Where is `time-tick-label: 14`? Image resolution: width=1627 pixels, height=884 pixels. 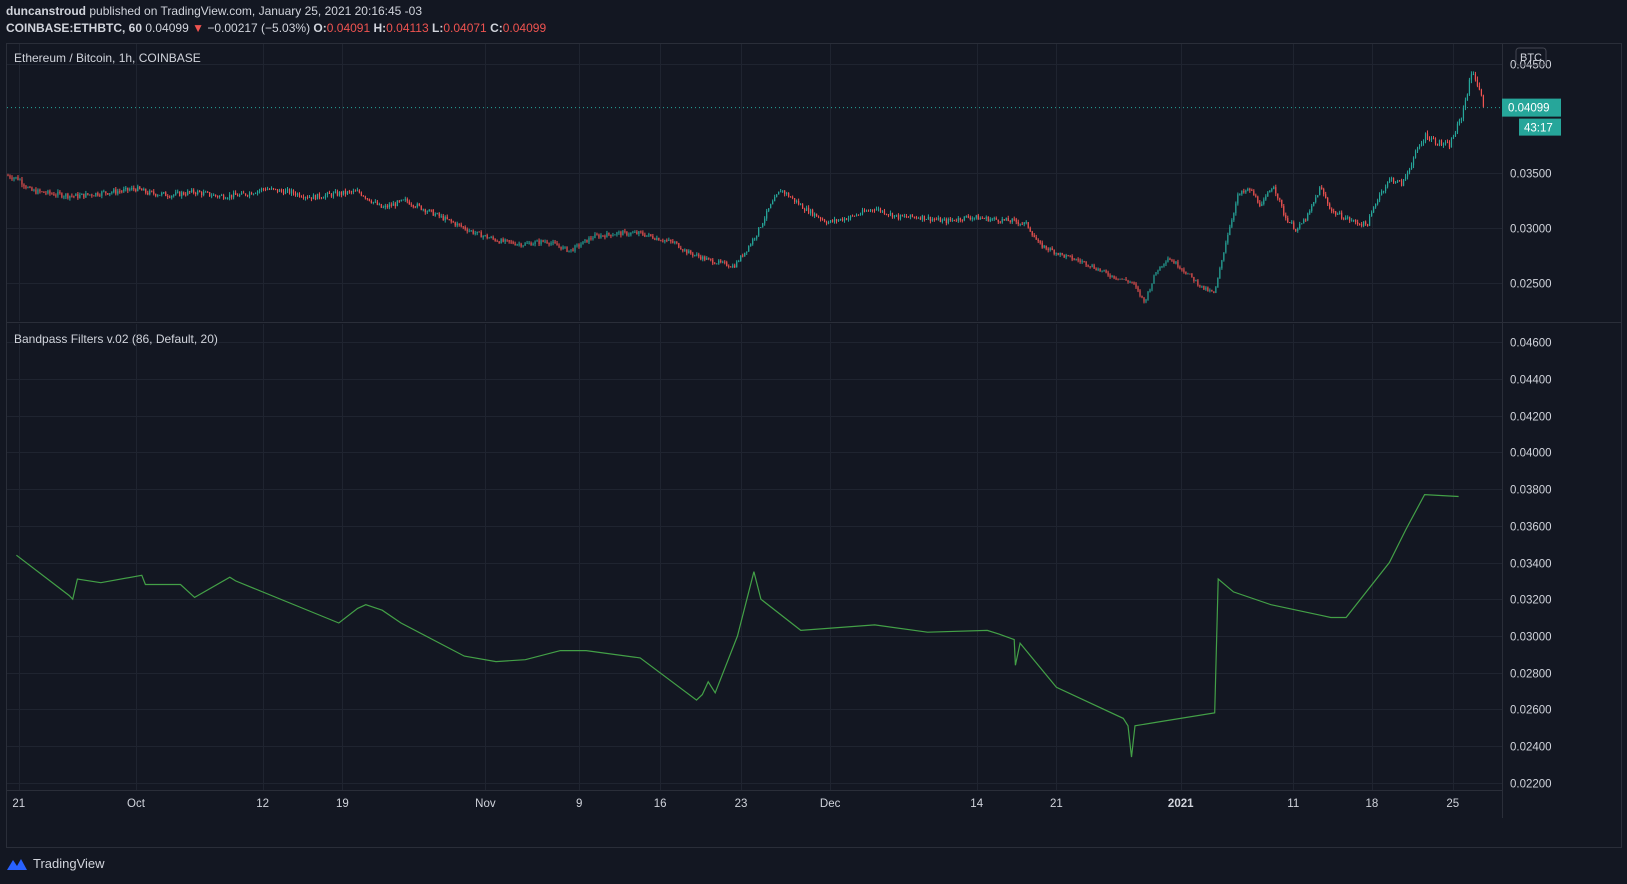 time-tick-label: 14 is located at coordinates (976, 804).